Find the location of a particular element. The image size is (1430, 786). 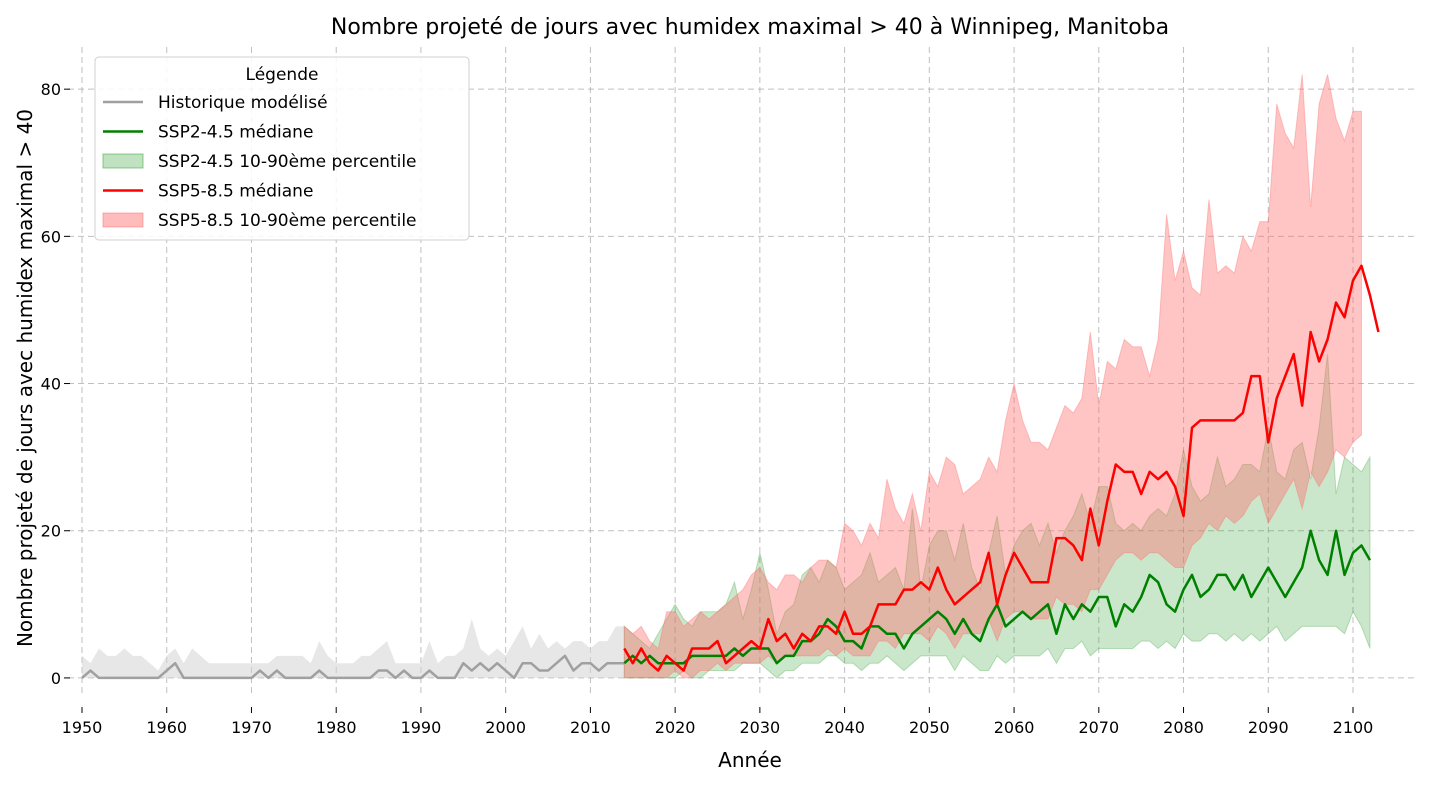

y-tick-label: 40 is located at coordinates (51, 384).